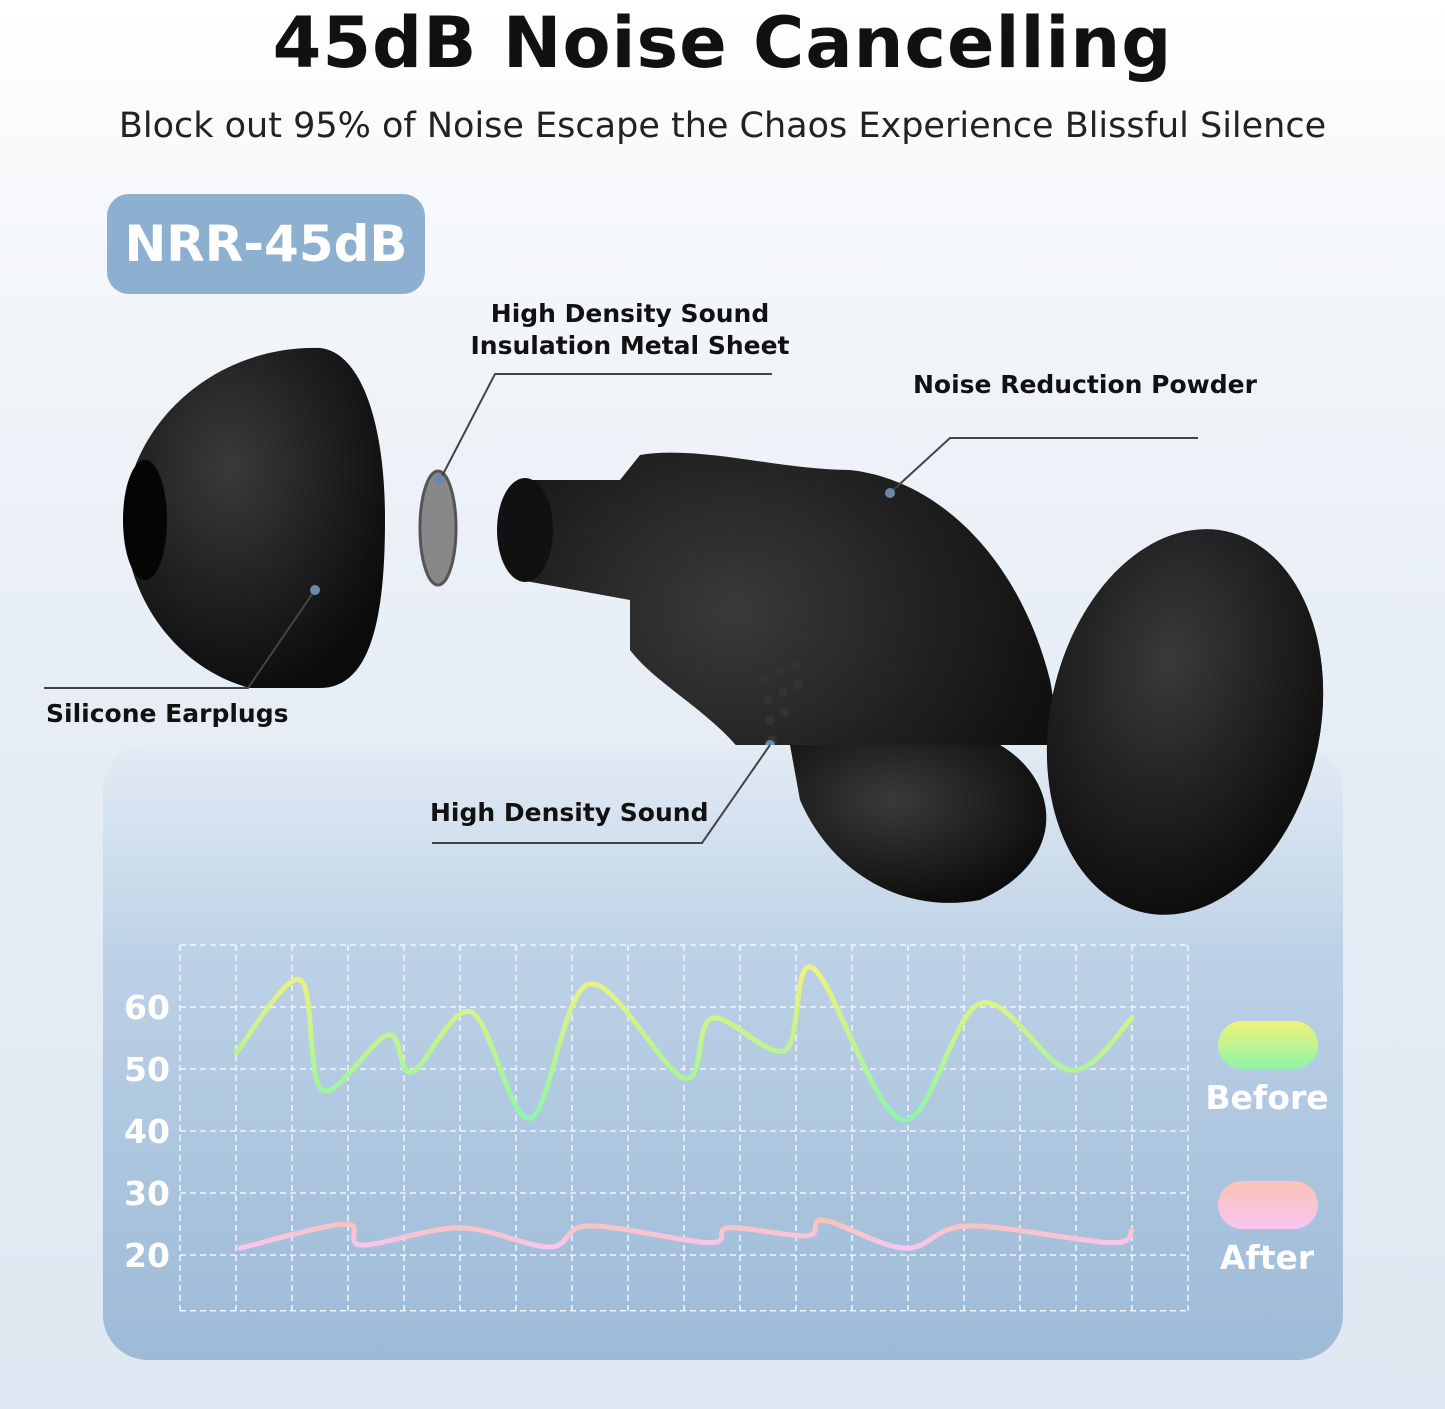 The width and height of the screenshot is (1445, 1409). What do you see at coordinates (266, 244) in the screenshot?
I see `nrr-badge: NRR-45dB` at bounding box center [266, 244].